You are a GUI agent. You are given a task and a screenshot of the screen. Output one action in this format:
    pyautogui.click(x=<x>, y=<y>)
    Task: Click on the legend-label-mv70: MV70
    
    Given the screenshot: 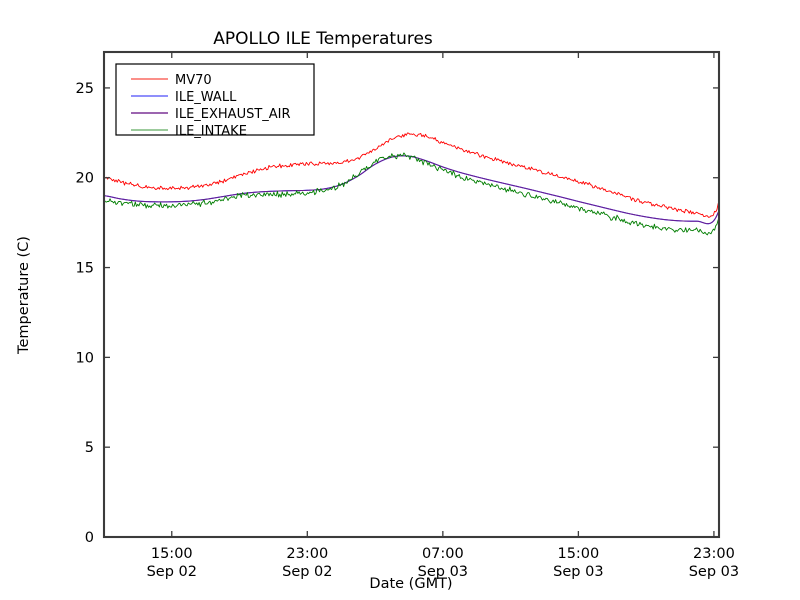 What is the action you would take?
    pyautogui.click(x=193, y=80)
    